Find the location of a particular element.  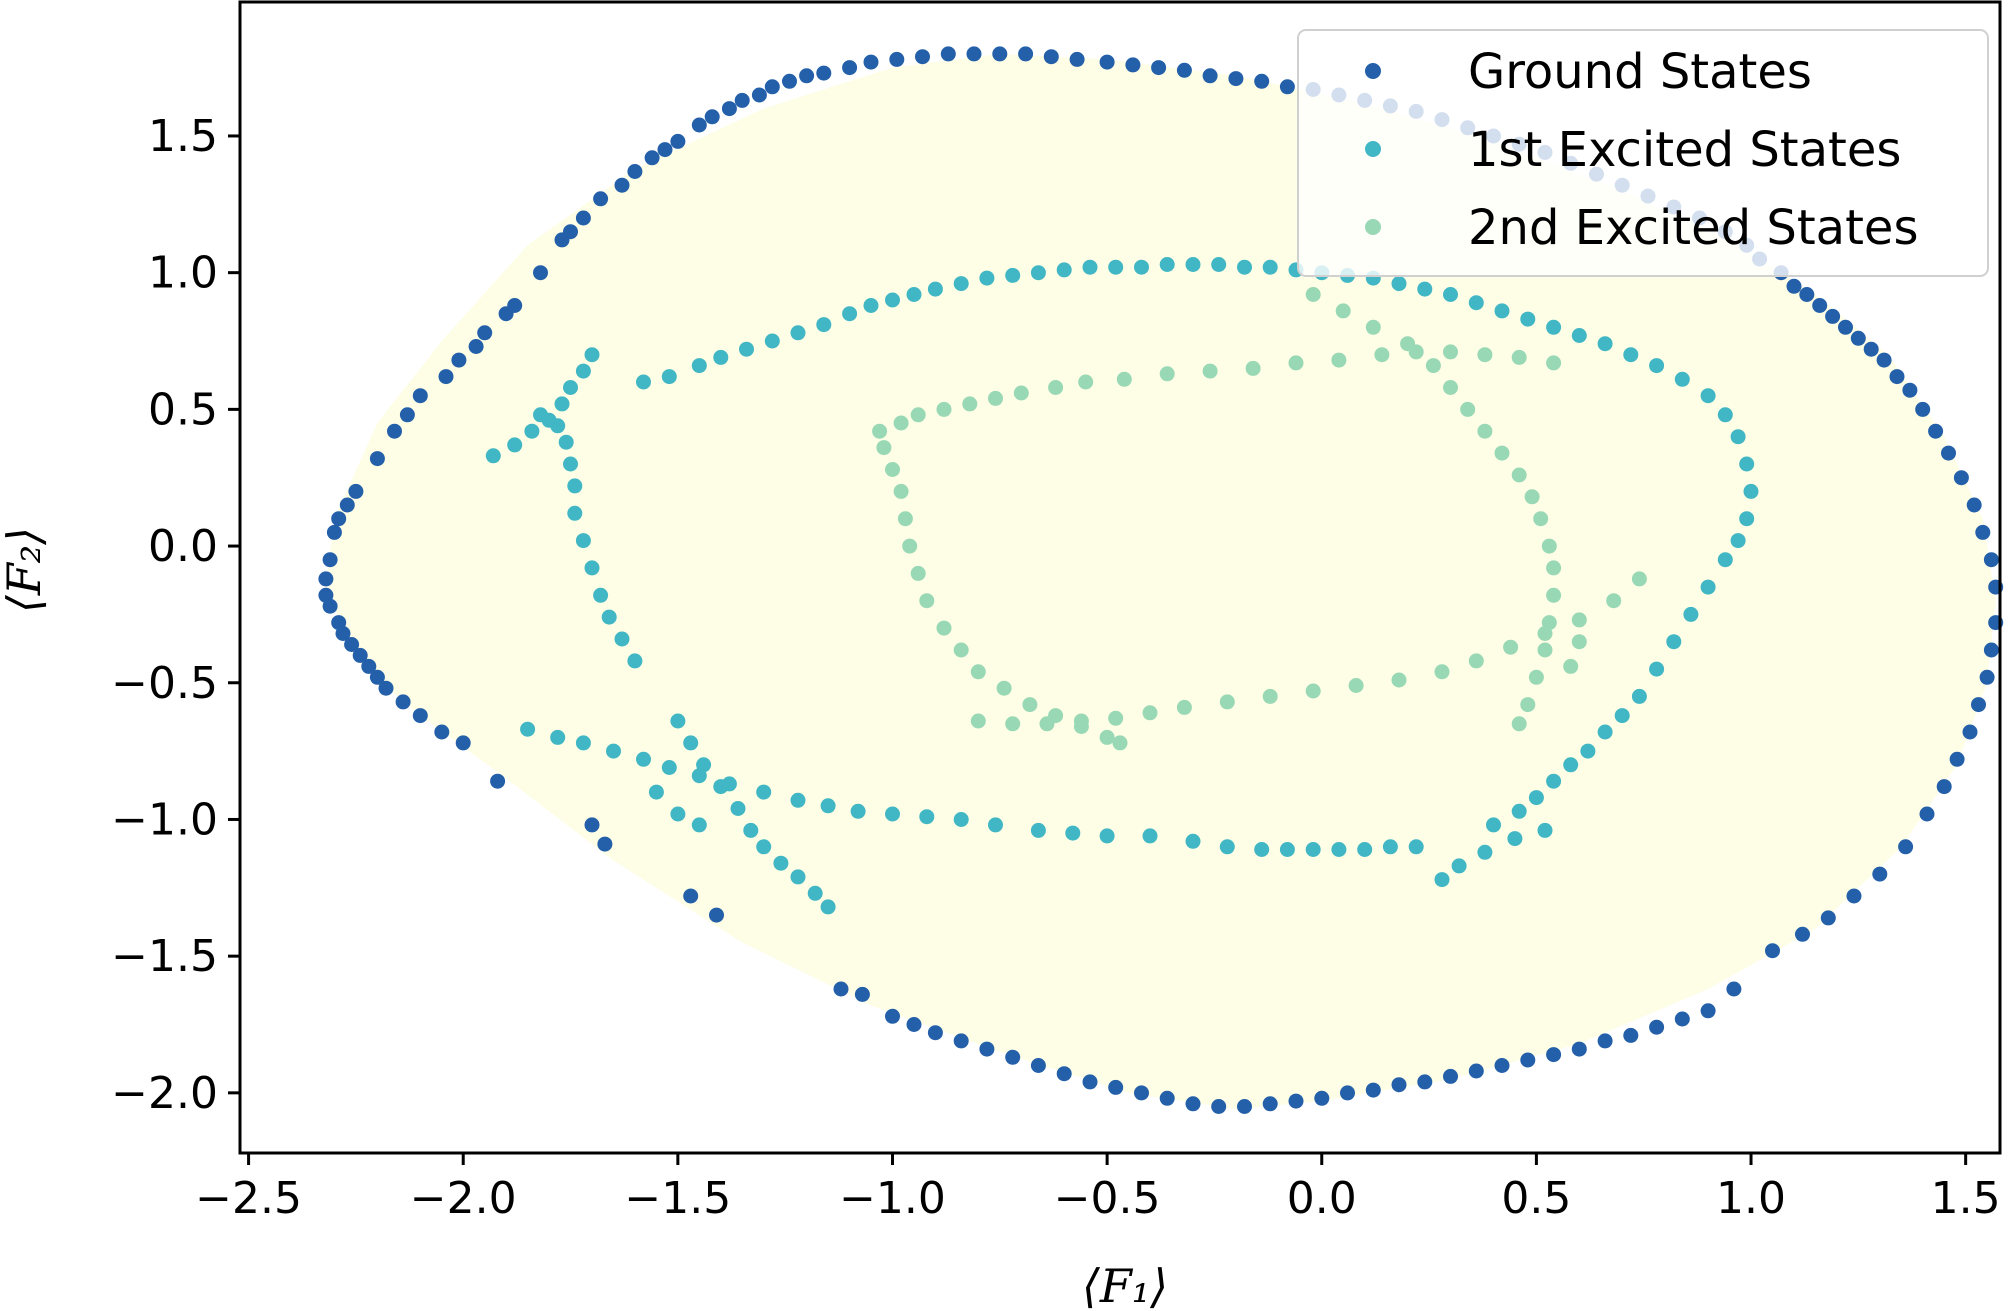

y-tick-label: 1.5 is located at coordinates (183, 136).